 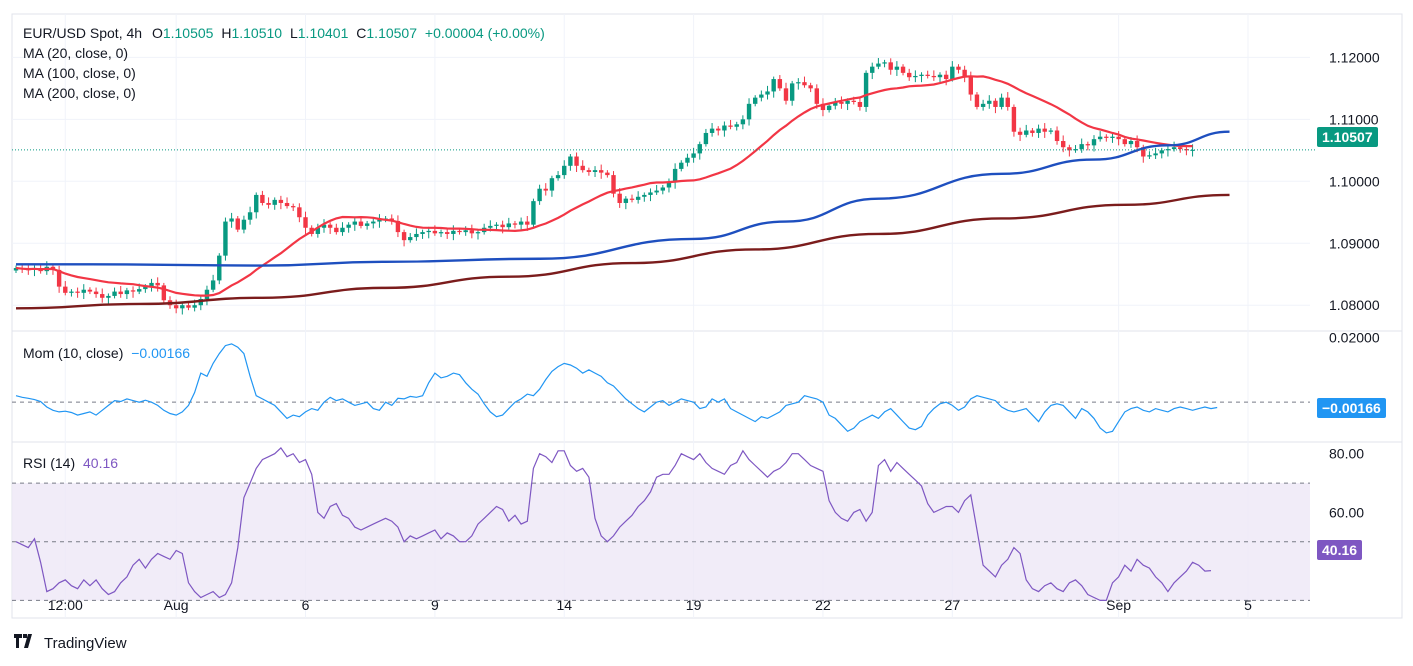 I want to click on rsi-legend: RSI (14) 40.16, so click(x=70, y=463).